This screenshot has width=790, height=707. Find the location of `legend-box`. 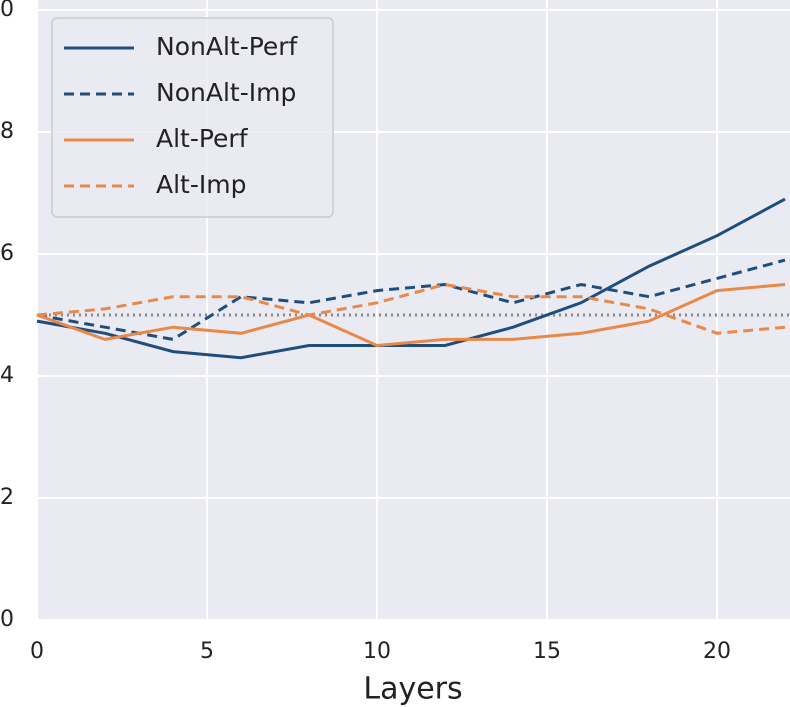

legend-box is located at coordinates (192, 117).